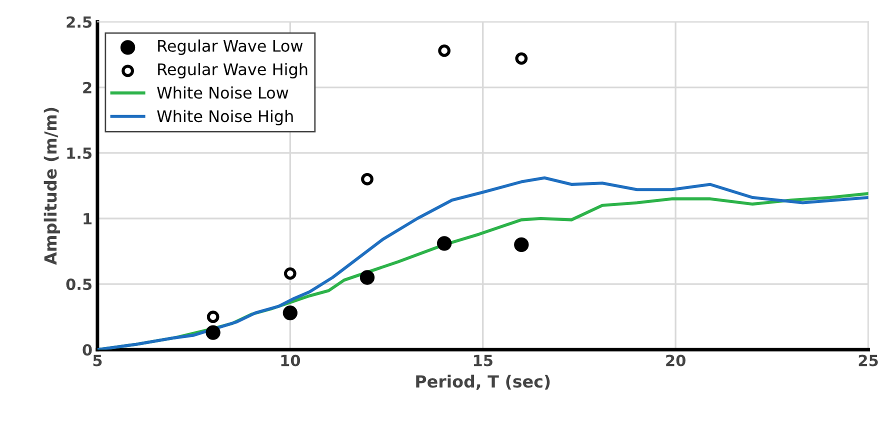  Describe the element at coordinates (79, 284) in the screenshot. I see `y-tick-label: 0.5` at that location.